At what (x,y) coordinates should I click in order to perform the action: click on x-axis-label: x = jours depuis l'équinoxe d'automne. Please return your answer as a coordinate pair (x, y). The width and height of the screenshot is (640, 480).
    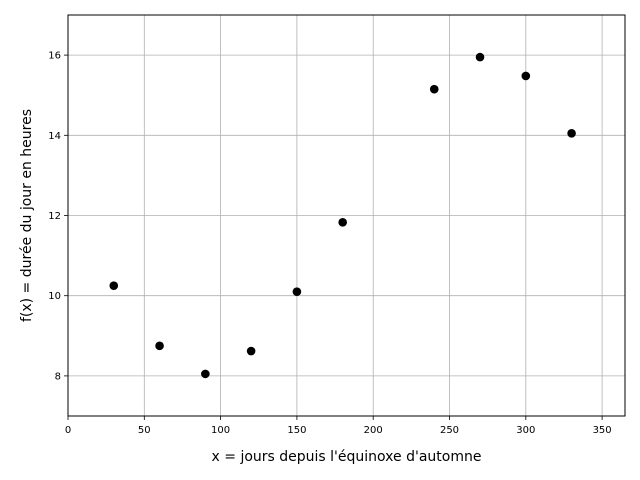
    Looking at the image, I should click on (347, 457).